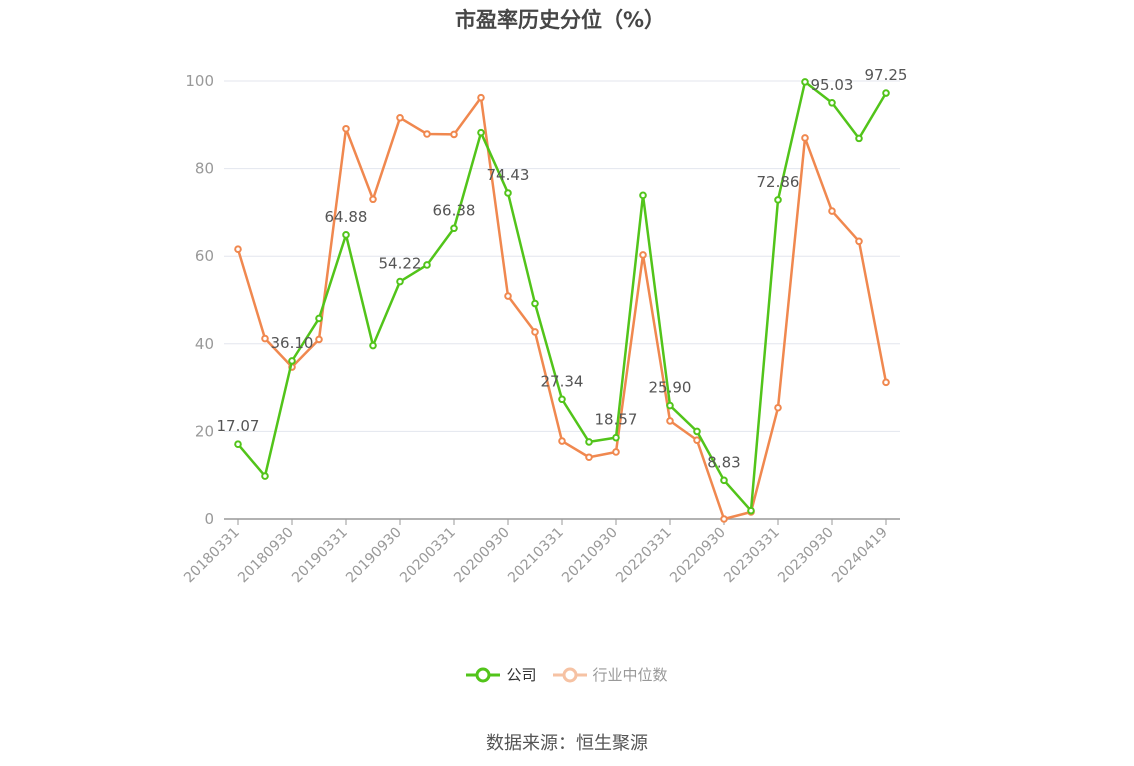 The image size is (1134, 766). I want to click on y-tick-label: 100, so click(199, 81).